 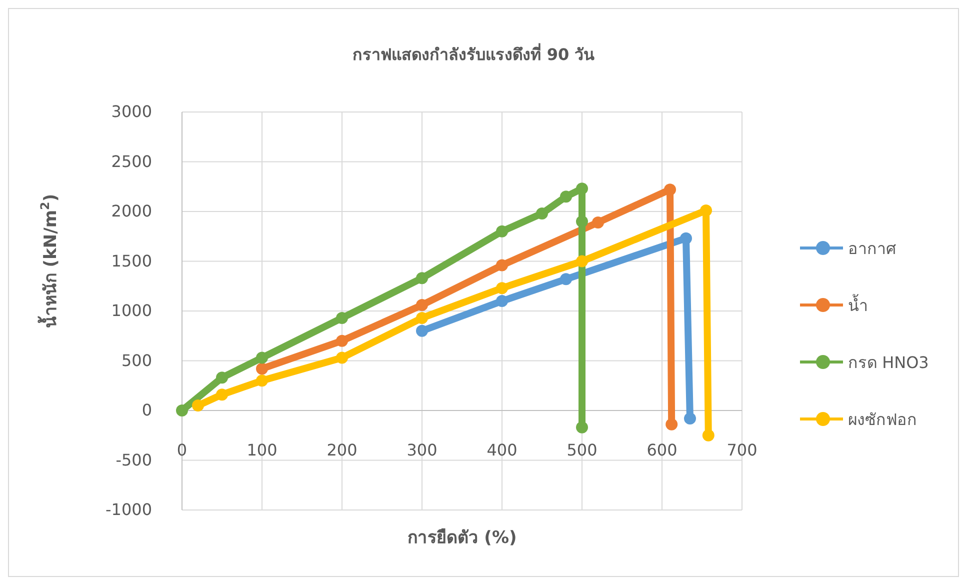 I want to click on x-tick-label: 0, so click(x=182, y=450).